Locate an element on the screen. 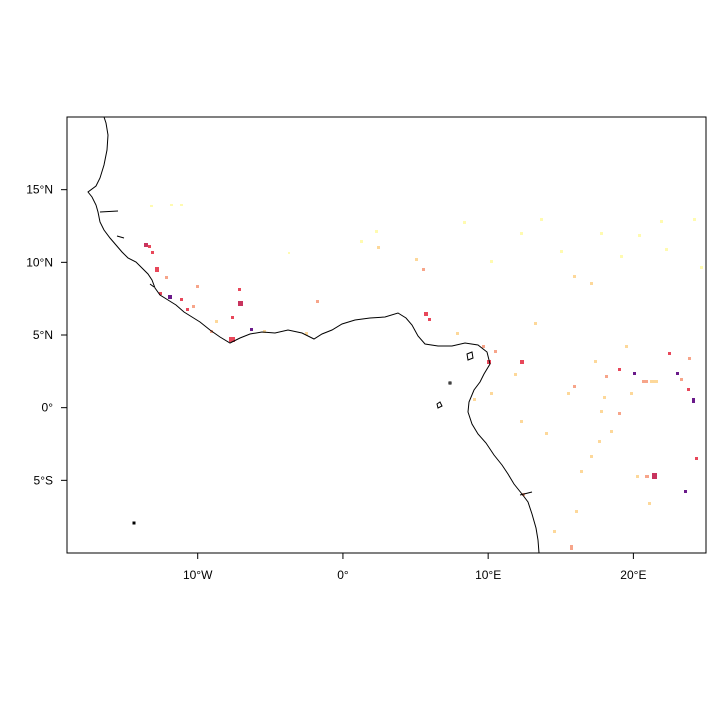 The height and width of the screenshot is (705, 722). y-tick-label: 10°N is located at coordinates (39, 262).